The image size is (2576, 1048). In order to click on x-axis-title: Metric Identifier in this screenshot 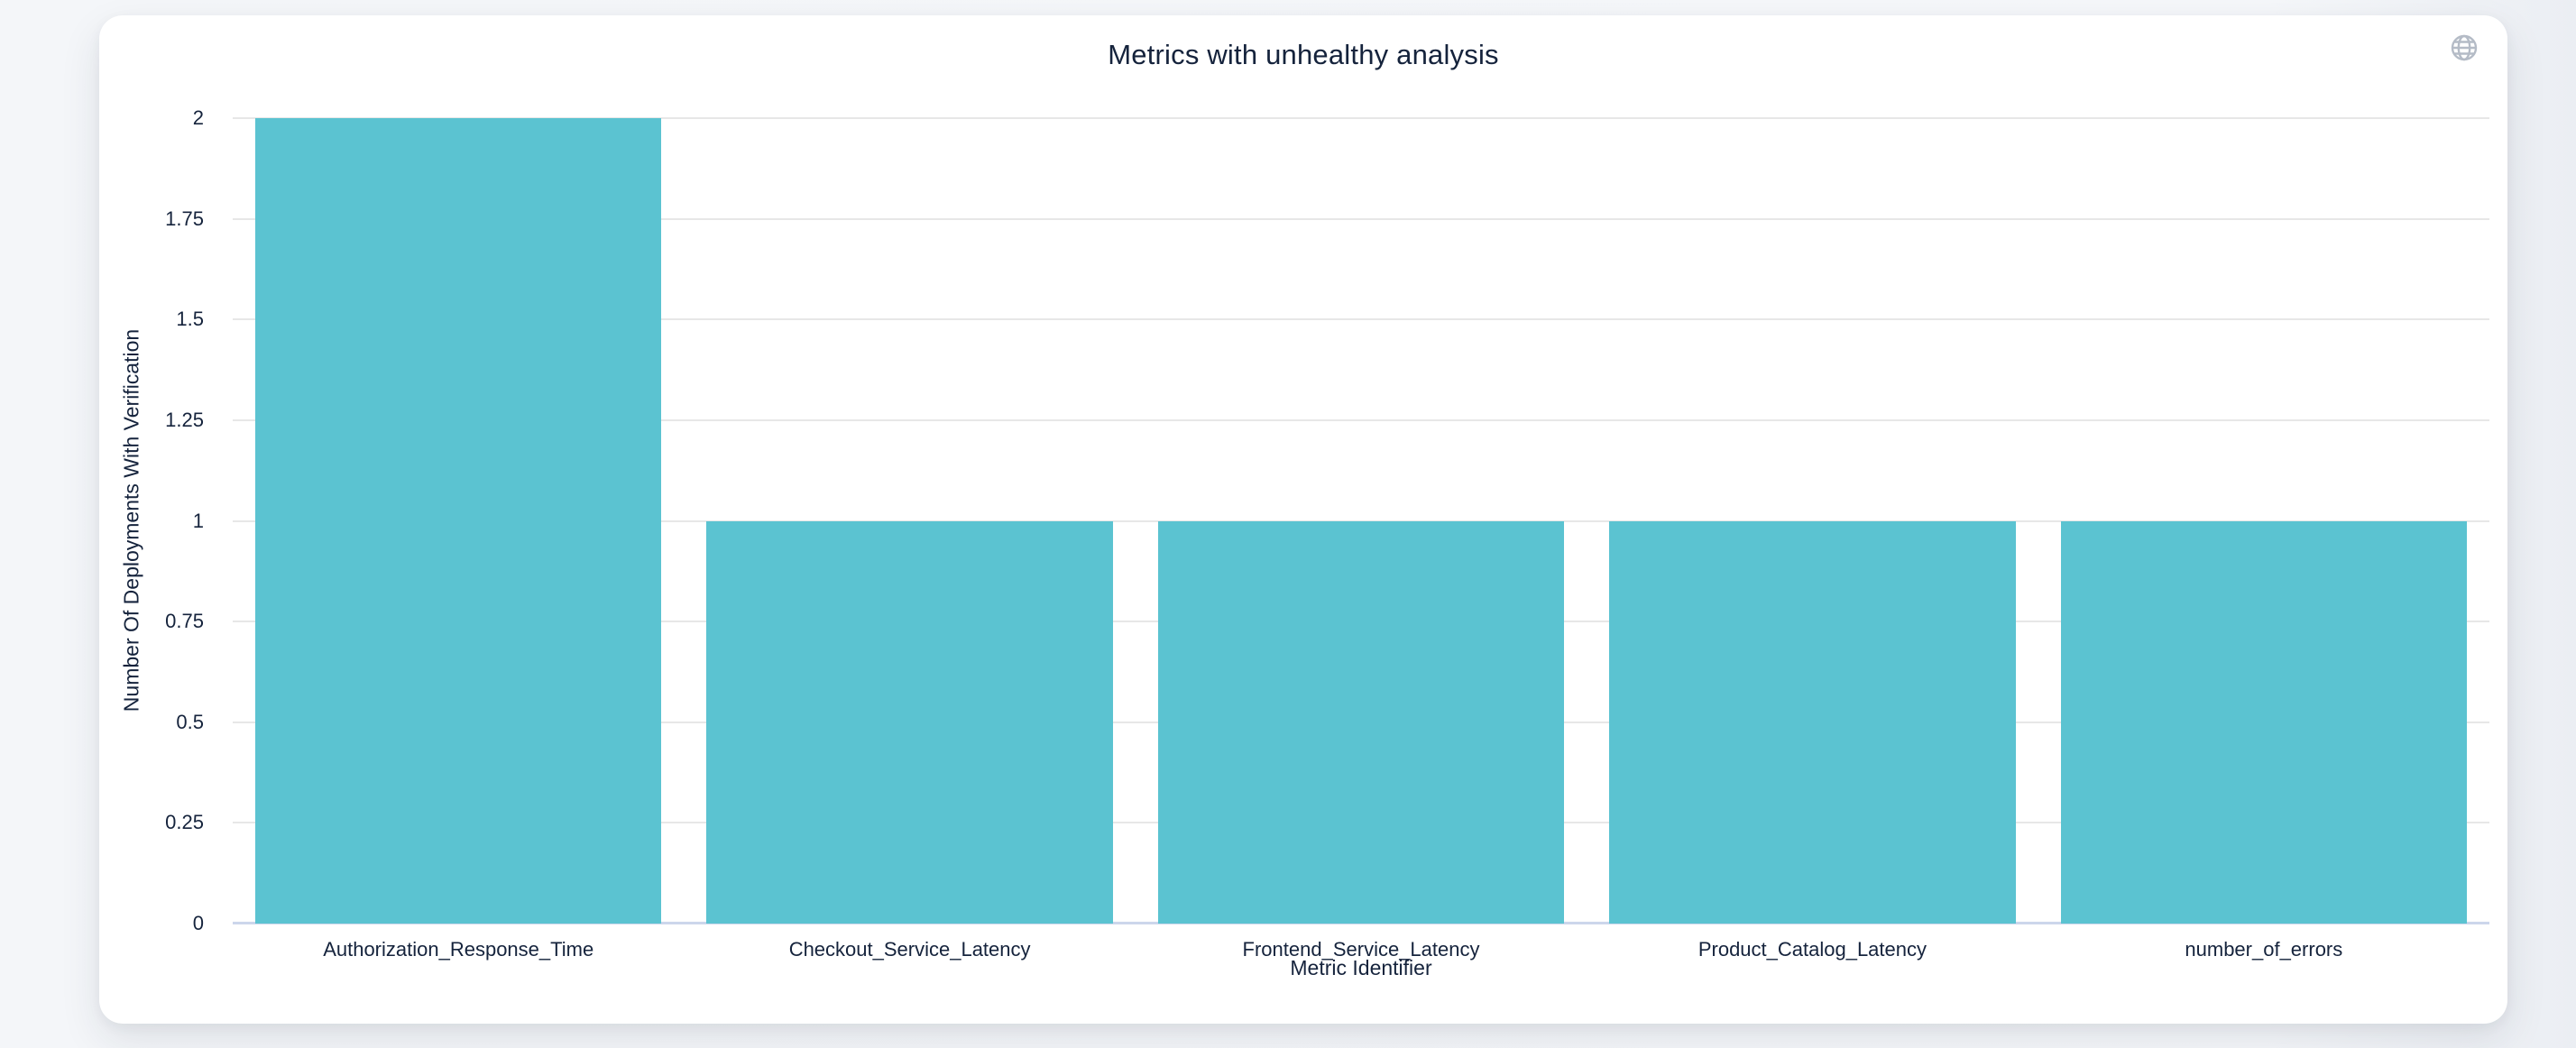, I will do `click(1361, 968)`.